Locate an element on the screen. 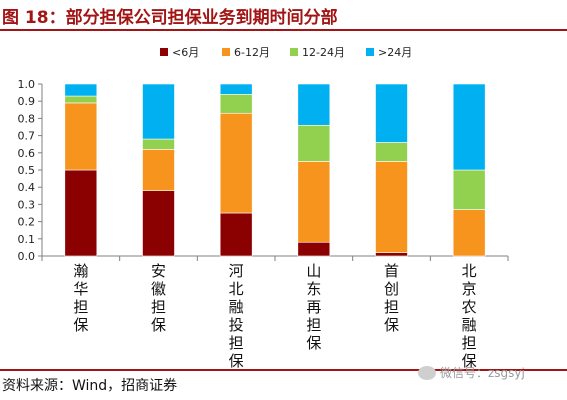 Image resolution: width=567 pixels, height=400 pixels. x-category-label-char: 再 is located at coordinates (313, 307).